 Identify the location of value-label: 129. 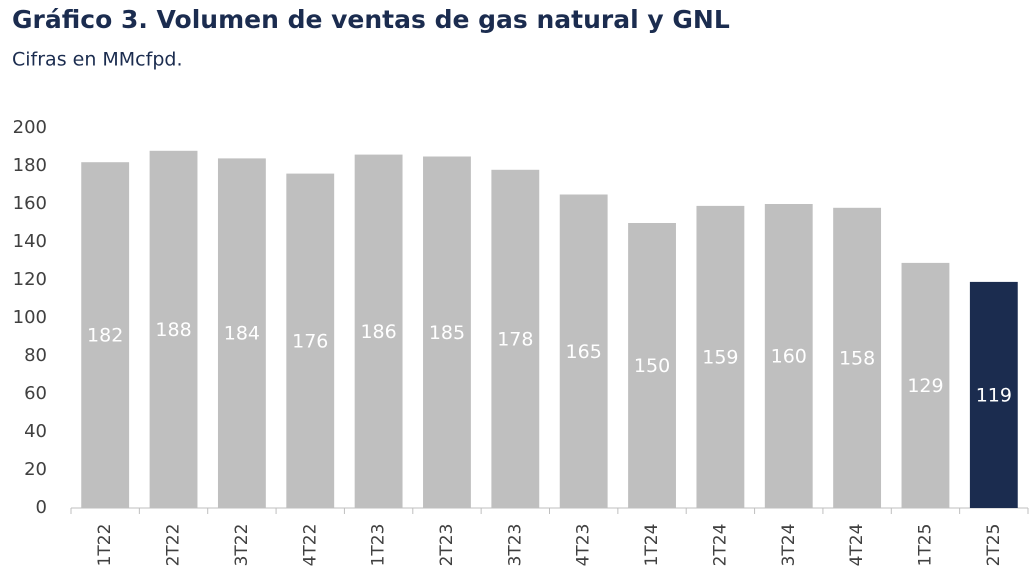
(925, 386).